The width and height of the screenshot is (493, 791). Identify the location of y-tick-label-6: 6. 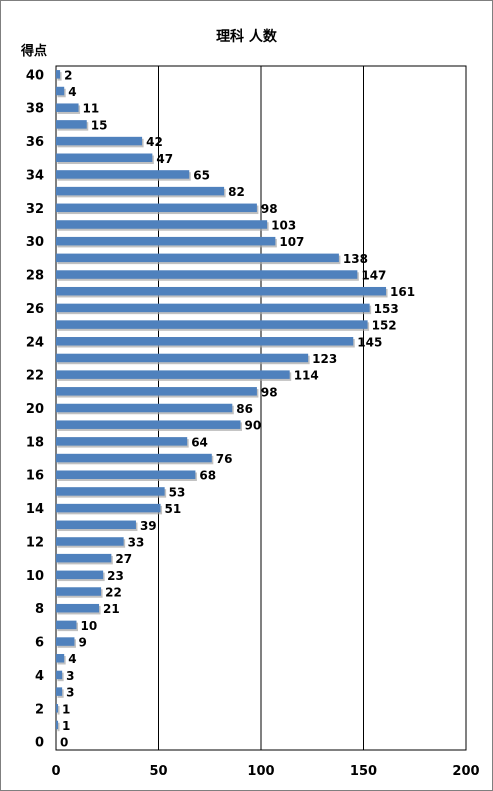
(39, 643).